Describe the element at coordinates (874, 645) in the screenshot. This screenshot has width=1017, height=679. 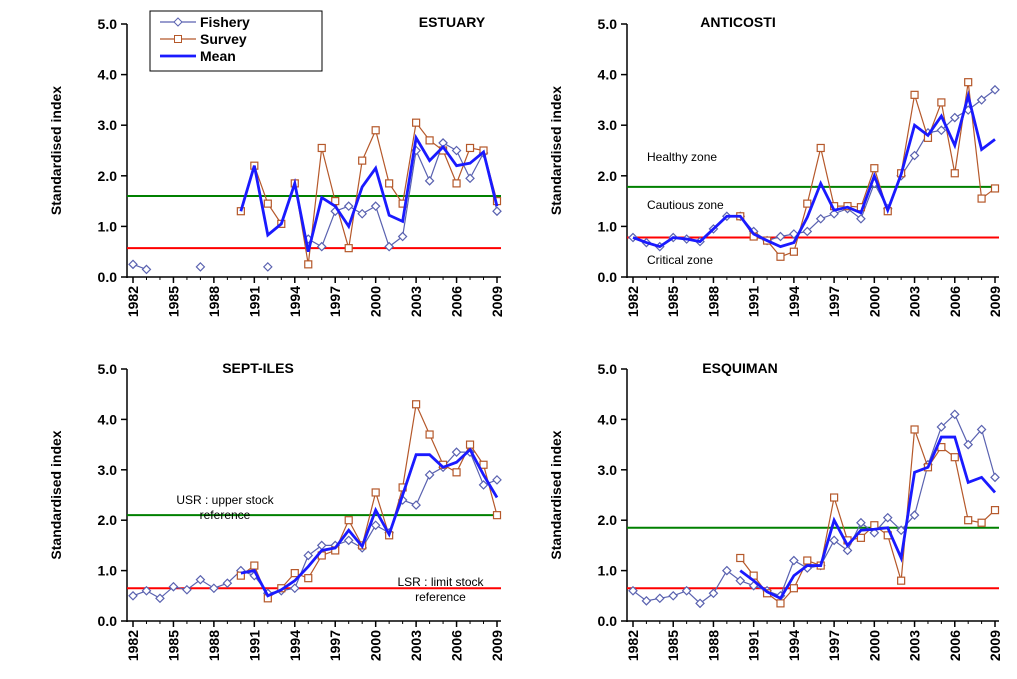
I see `x-tick-label: 2000` at that location.